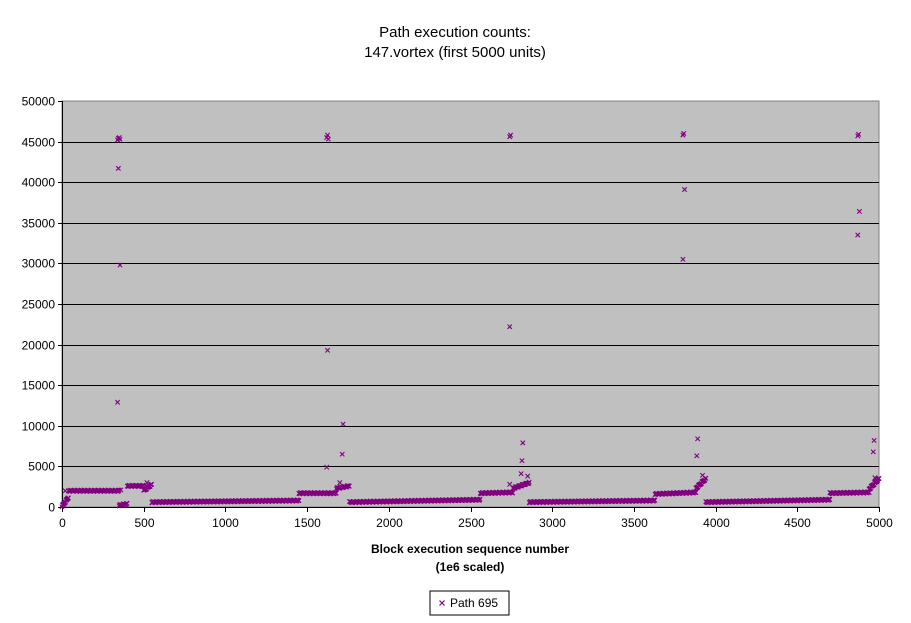  What do you see at coordinates (455, 52) in the screenshot?
I see `chart-subtitle: 147.vortex (first 5000 units)` at bounding box center [455, 52].